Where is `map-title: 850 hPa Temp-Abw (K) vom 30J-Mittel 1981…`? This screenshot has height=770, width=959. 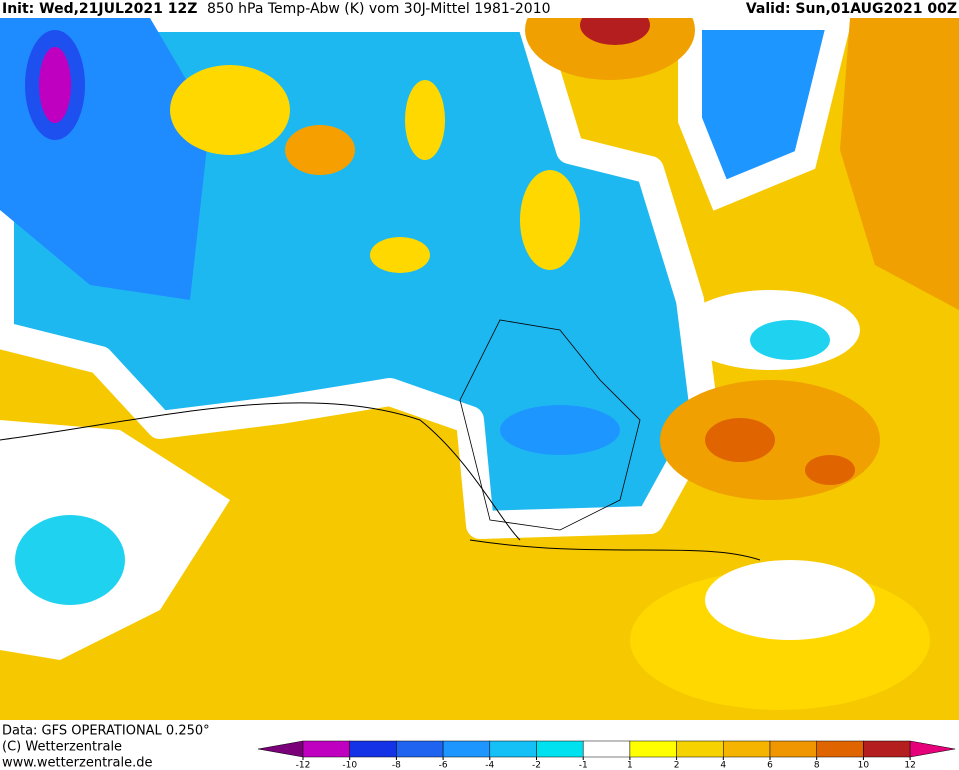
map-title: 850 hPa Temp-Abw (K) vom 30J-Mittel 1981… is located at coordinates (379, 9).